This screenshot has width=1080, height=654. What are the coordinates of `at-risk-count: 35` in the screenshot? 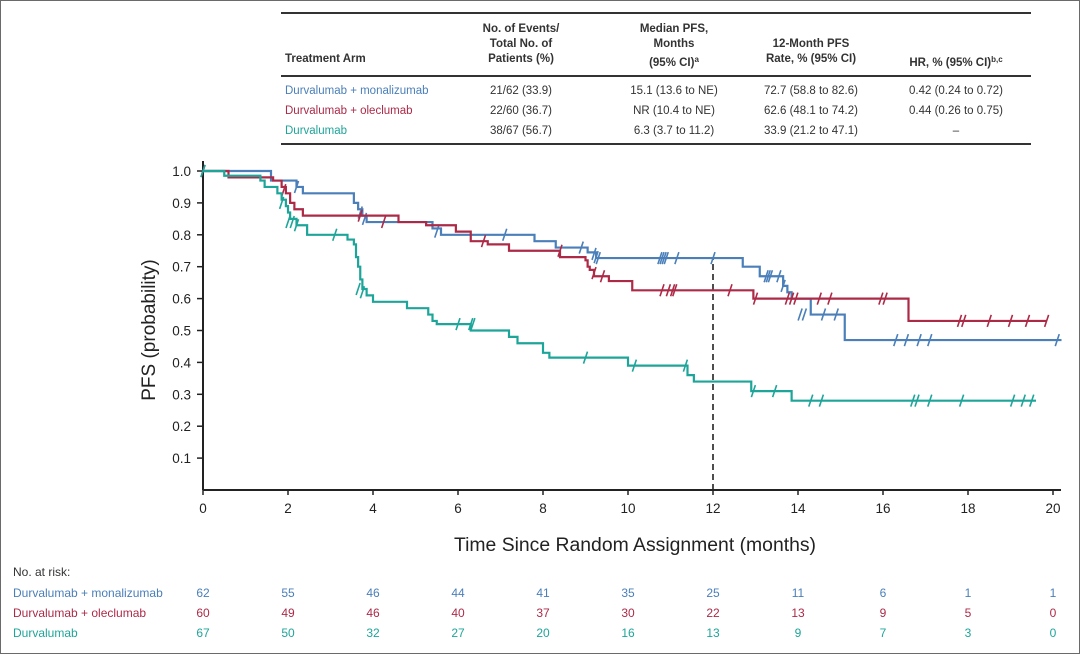 It's located at (628, 593).